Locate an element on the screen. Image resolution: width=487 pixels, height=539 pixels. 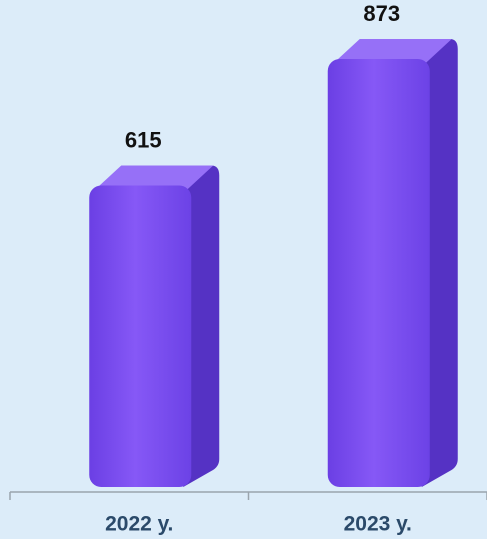
value-label: 873 is located at coordinates (381, 13).